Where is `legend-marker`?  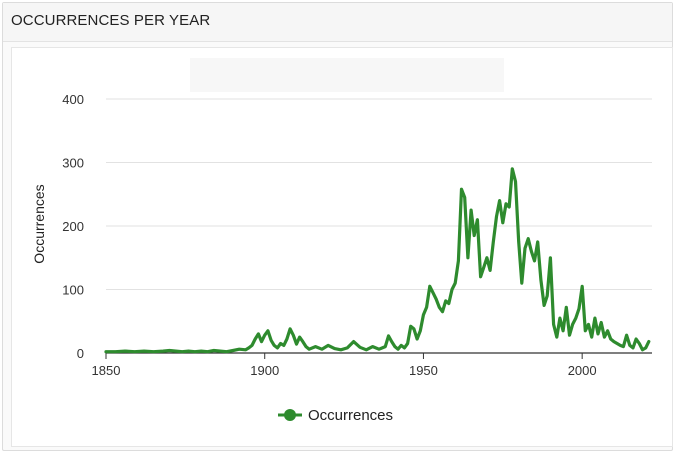 legend-marker is located at coordinates (290, 415).